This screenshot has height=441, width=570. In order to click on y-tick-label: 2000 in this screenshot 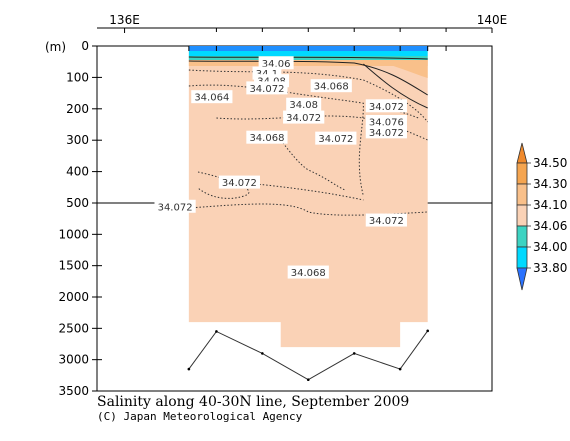, I will do `click(73, 297)`.